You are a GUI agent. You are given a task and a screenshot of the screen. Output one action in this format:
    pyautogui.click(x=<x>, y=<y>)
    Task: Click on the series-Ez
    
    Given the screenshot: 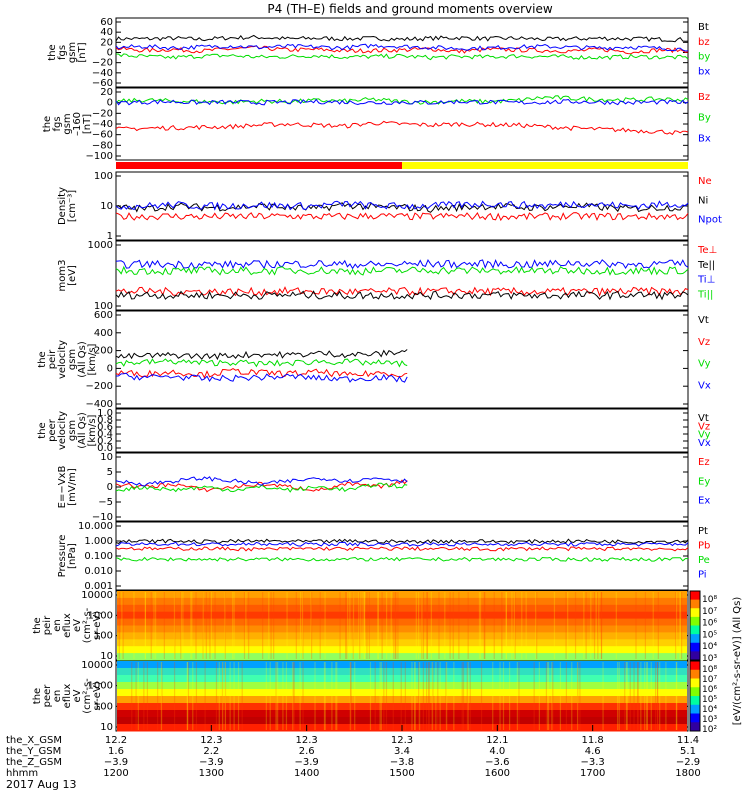 What is the action you would take?
    pyautogui.click(x=261, y=486)
    